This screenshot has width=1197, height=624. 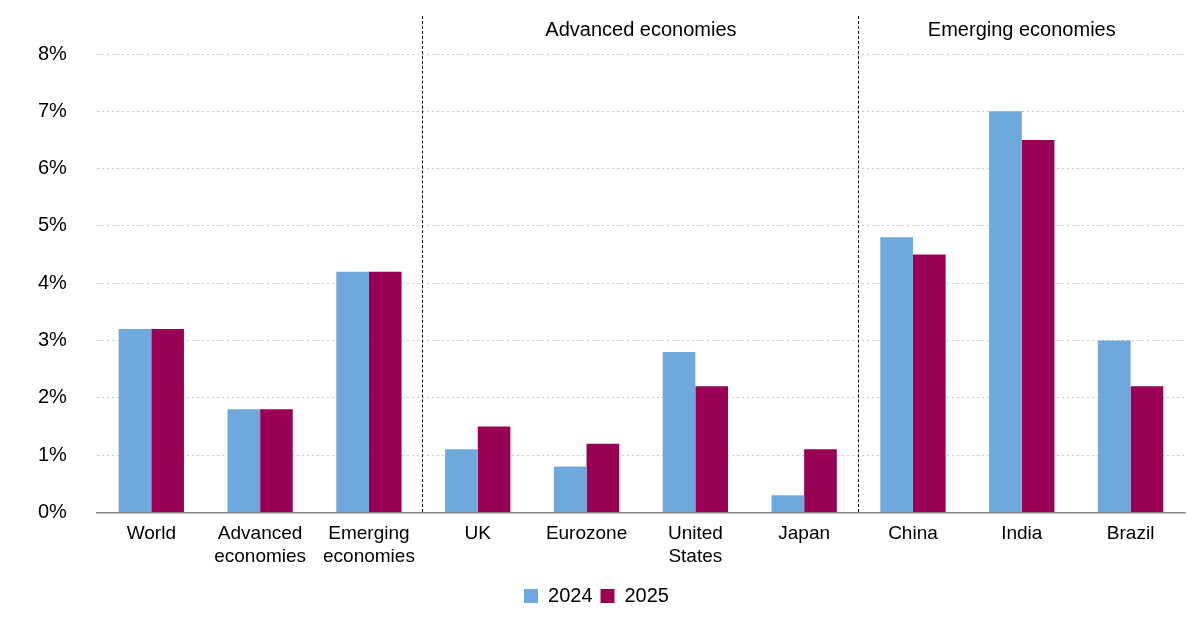 I want to click on x-tick-label: World, so click(x=151, y=533).